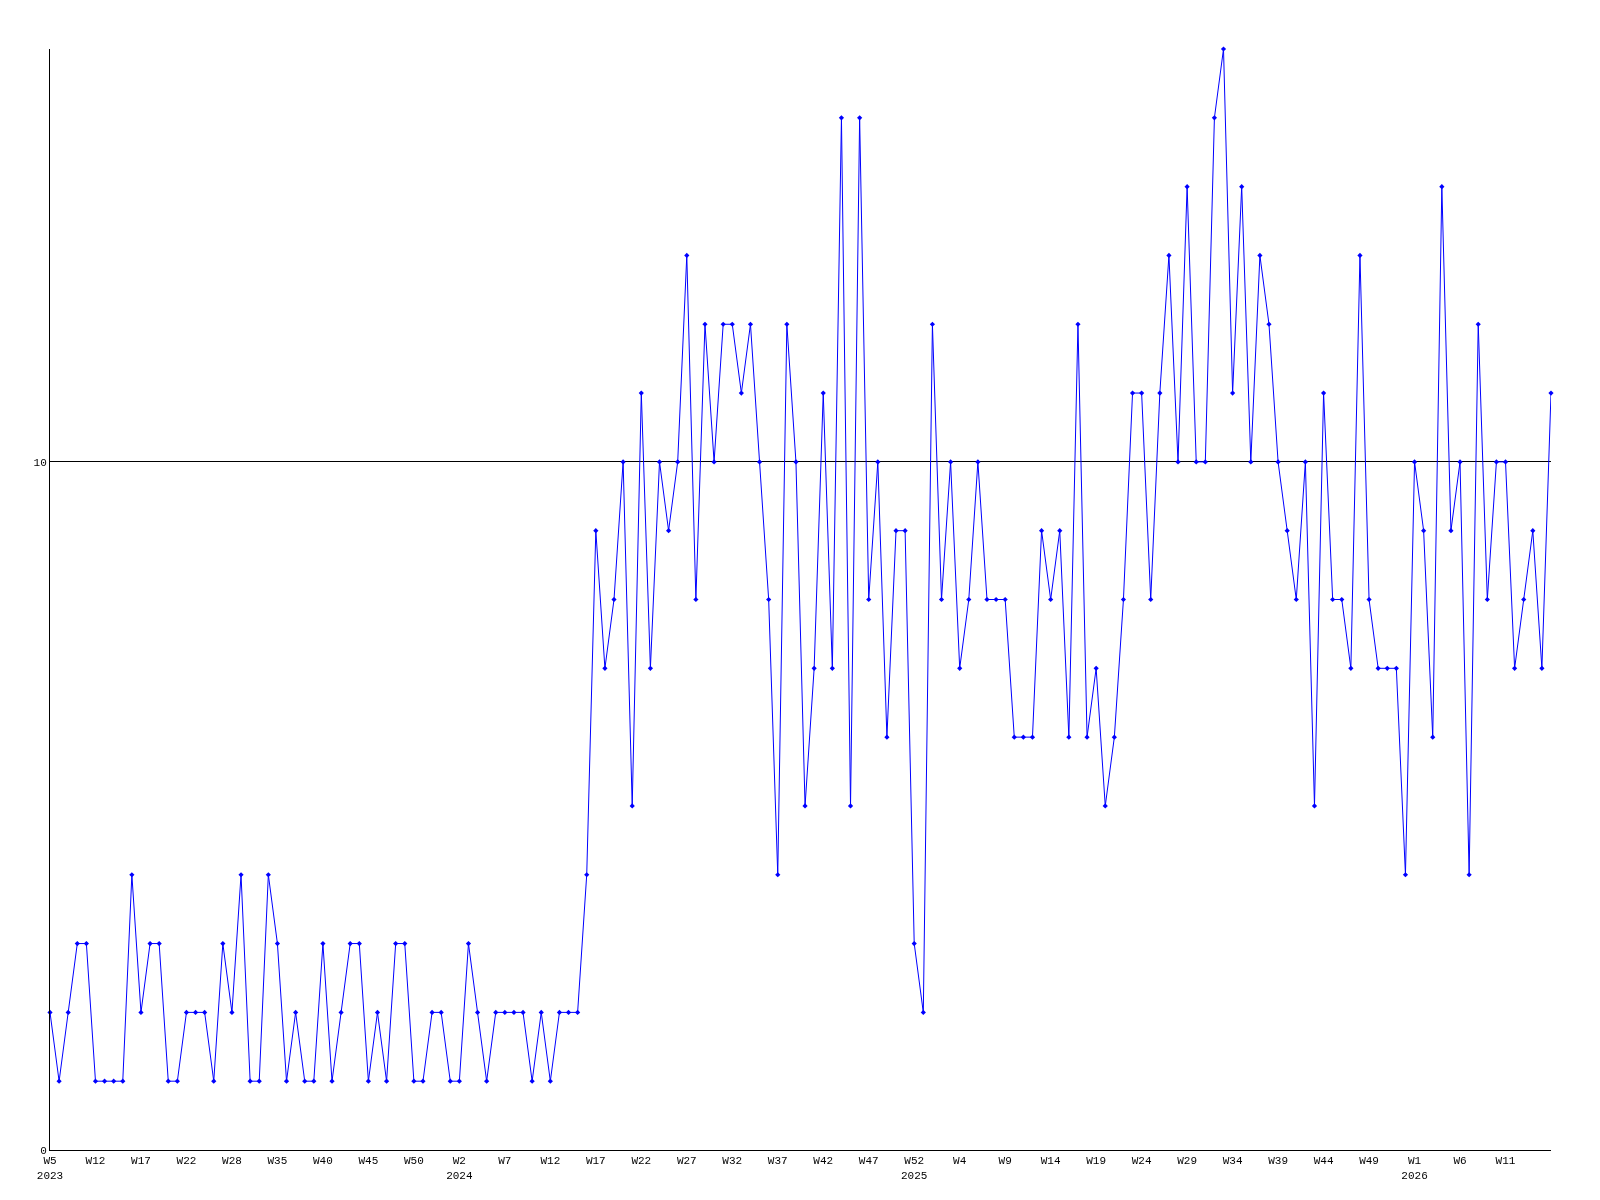  Describe the element at coordinates (868, 1161) in the screenshot. I see `x-tick-label: W47` at that location.